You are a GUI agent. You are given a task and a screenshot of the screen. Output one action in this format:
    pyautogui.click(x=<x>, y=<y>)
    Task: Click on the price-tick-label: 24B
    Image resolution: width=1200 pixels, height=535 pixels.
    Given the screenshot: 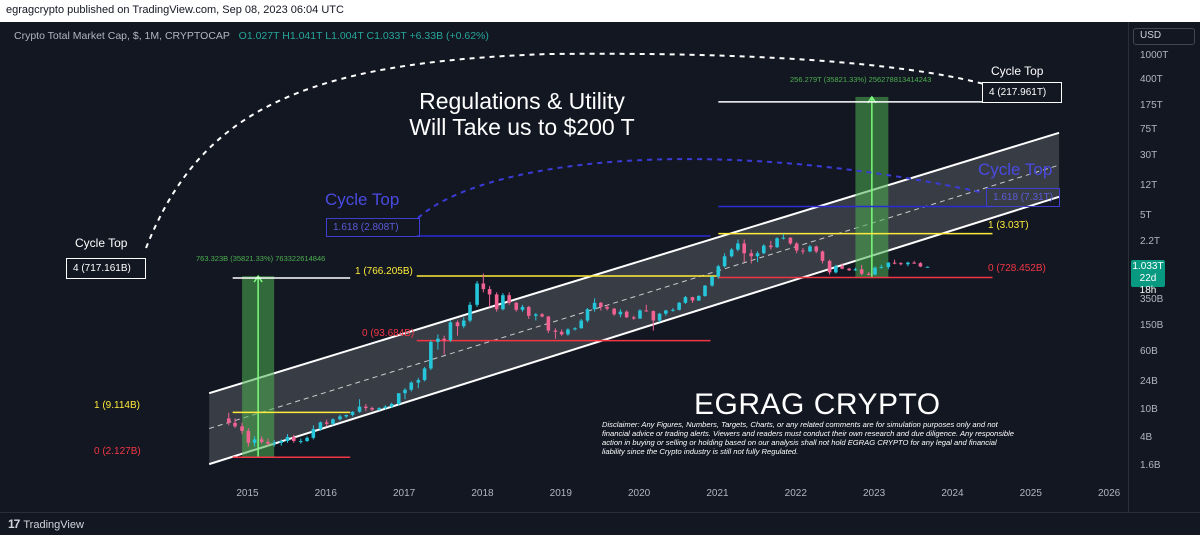 What is the action you would take?
    pyautogui.click(x=1149, y=381)
    